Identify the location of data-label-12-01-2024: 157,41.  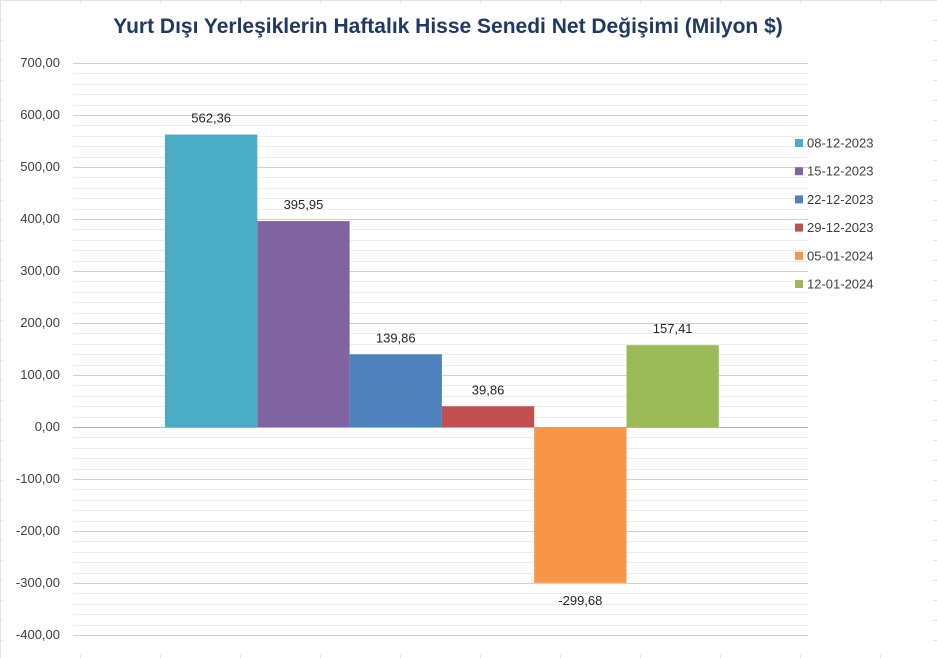
(673, 328).